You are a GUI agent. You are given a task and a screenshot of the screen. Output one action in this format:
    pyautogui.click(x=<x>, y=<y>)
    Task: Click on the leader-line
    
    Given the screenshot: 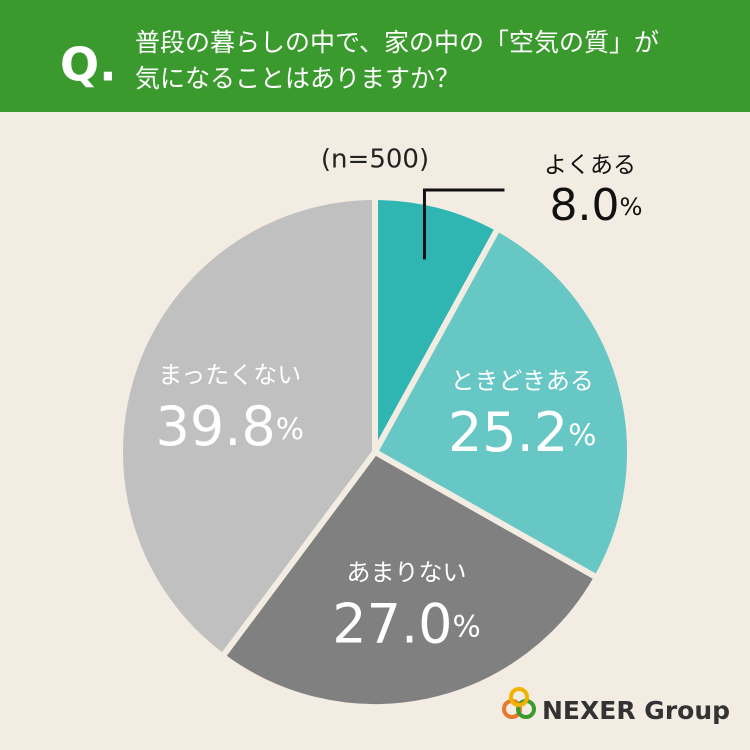 What is the action you would take?
    pyautogui.click(x=463, y=224)
    